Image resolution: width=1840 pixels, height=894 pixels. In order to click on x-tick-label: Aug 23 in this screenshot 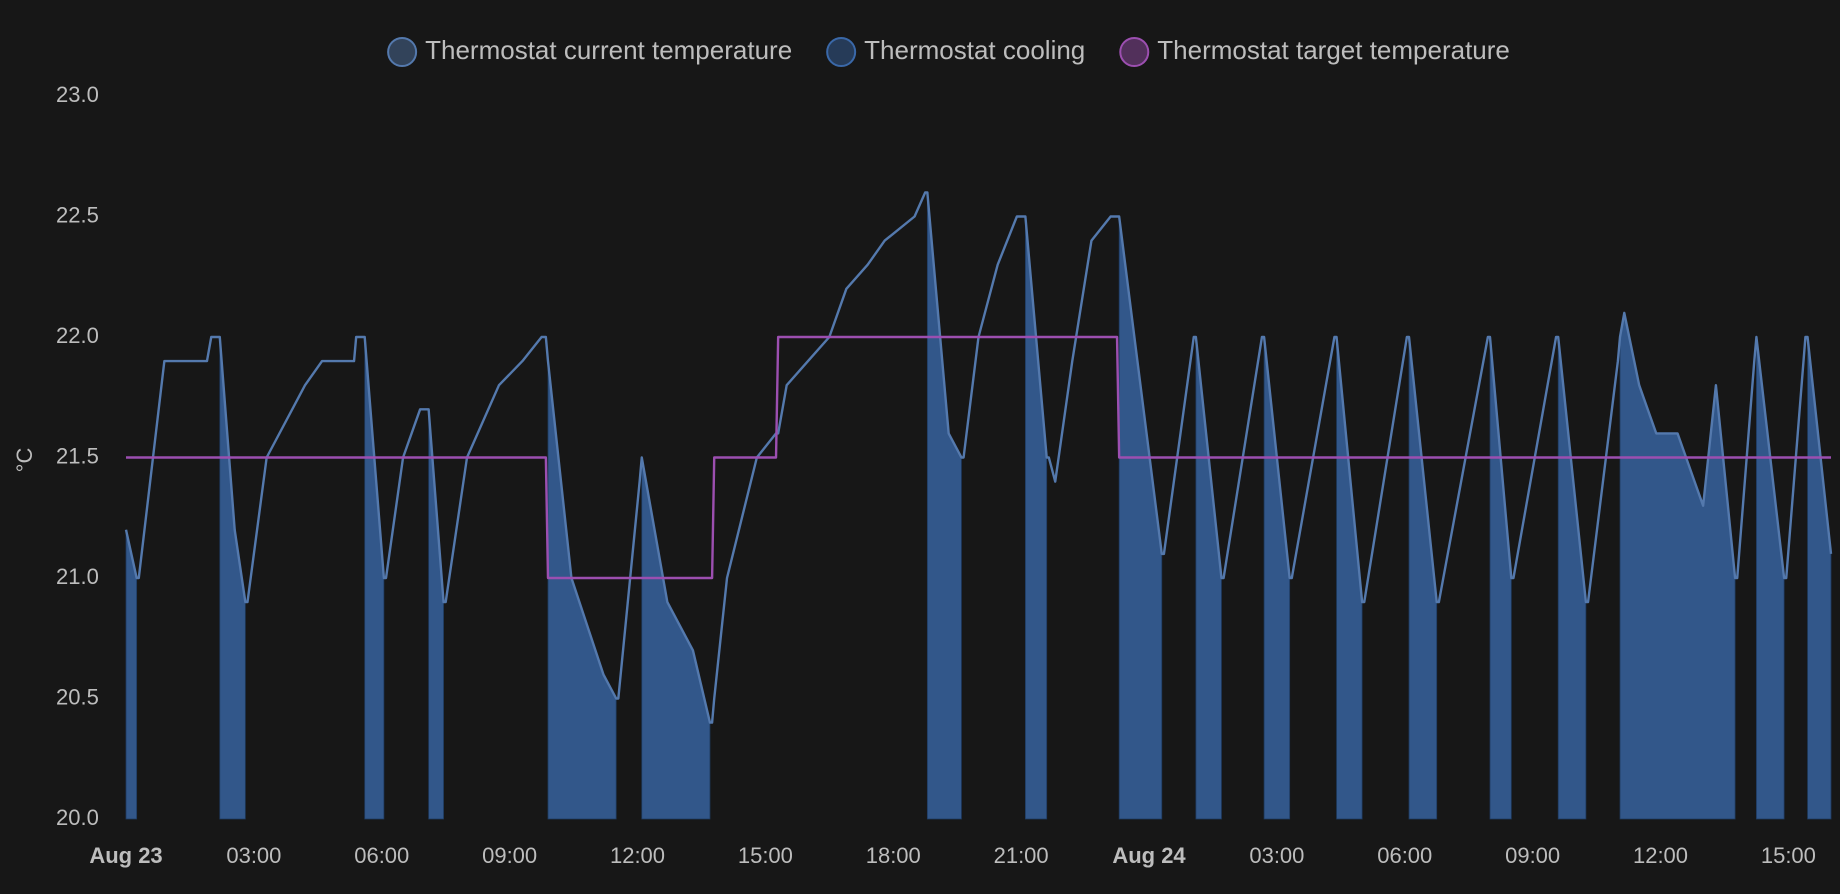, I will do `click(125, 855)`.